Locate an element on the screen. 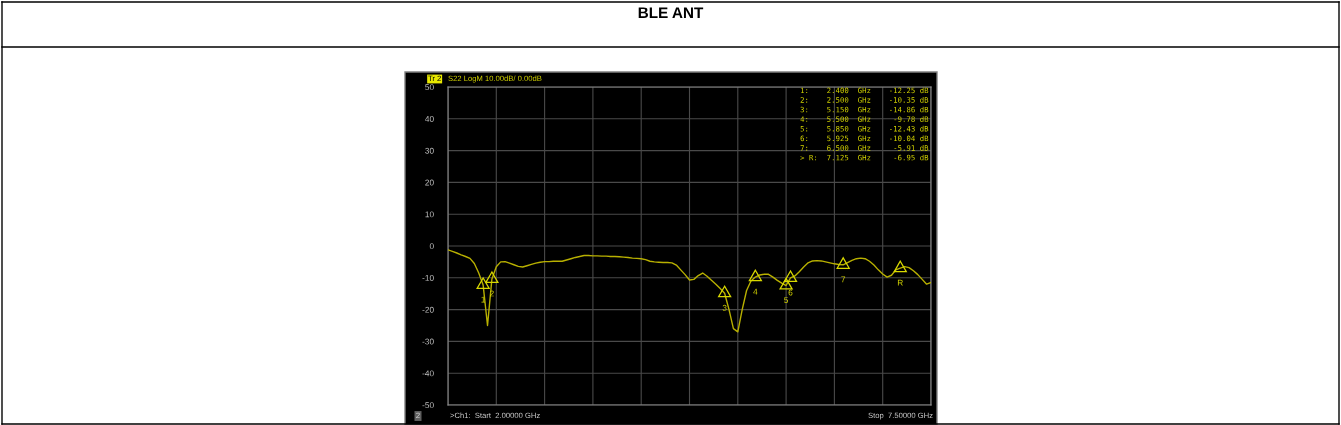 Image resolution: width=1341 pixels, height=425 pixels. y-tick-label: -50 is located at coordinates (428, 405).